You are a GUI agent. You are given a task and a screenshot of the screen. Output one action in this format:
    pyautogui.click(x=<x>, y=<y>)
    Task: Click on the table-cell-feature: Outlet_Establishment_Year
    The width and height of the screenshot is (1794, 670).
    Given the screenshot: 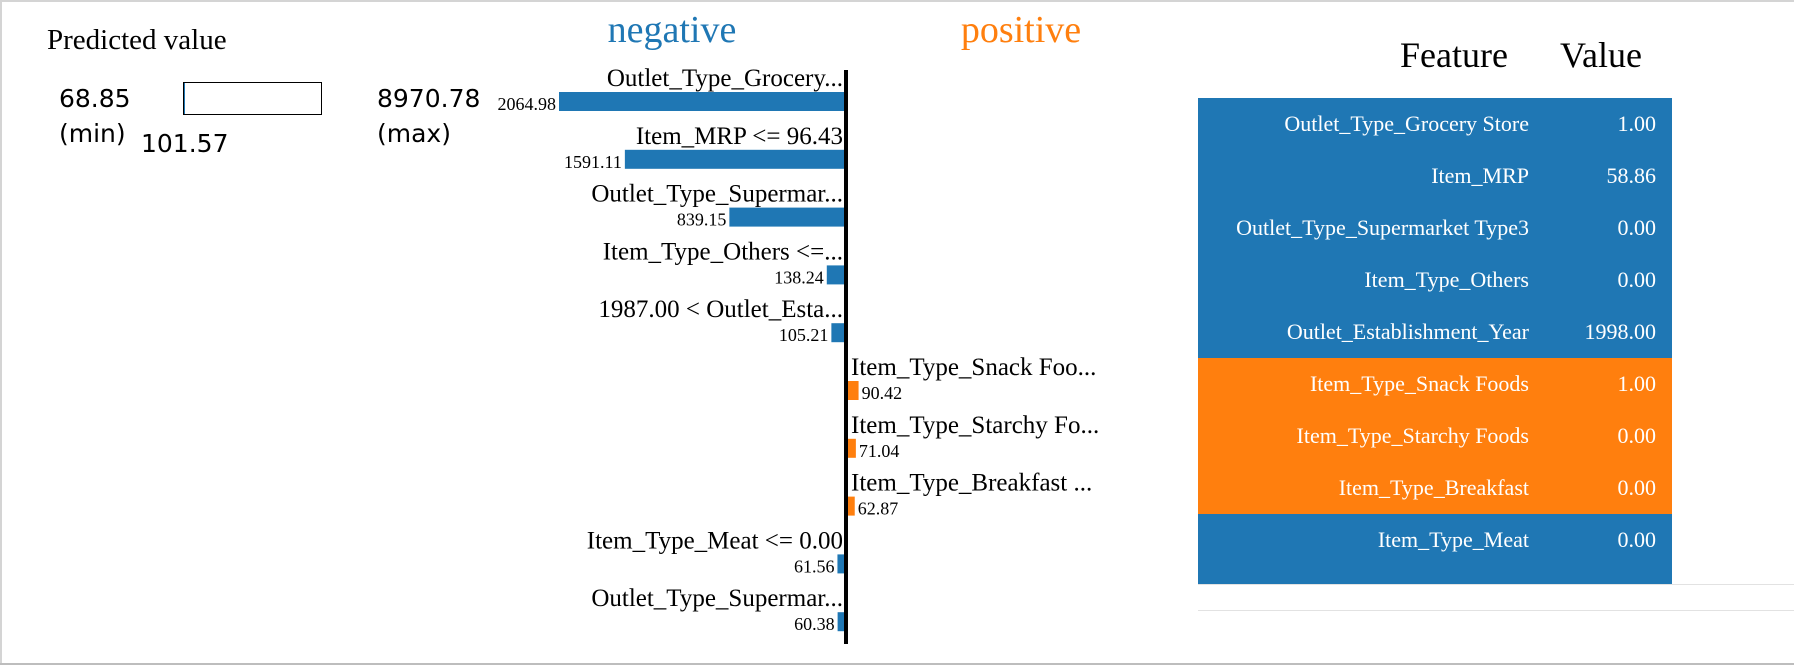 What is the action you would take?
    pyautogui.click(x=1407, y=331)
    